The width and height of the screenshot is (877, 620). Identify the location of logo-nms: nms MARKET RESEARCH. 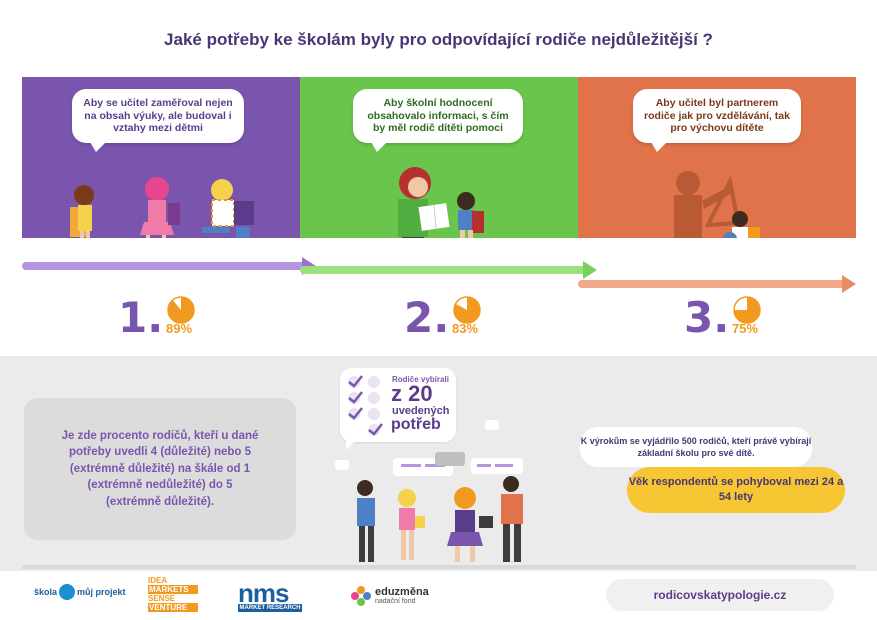
(270, 595).